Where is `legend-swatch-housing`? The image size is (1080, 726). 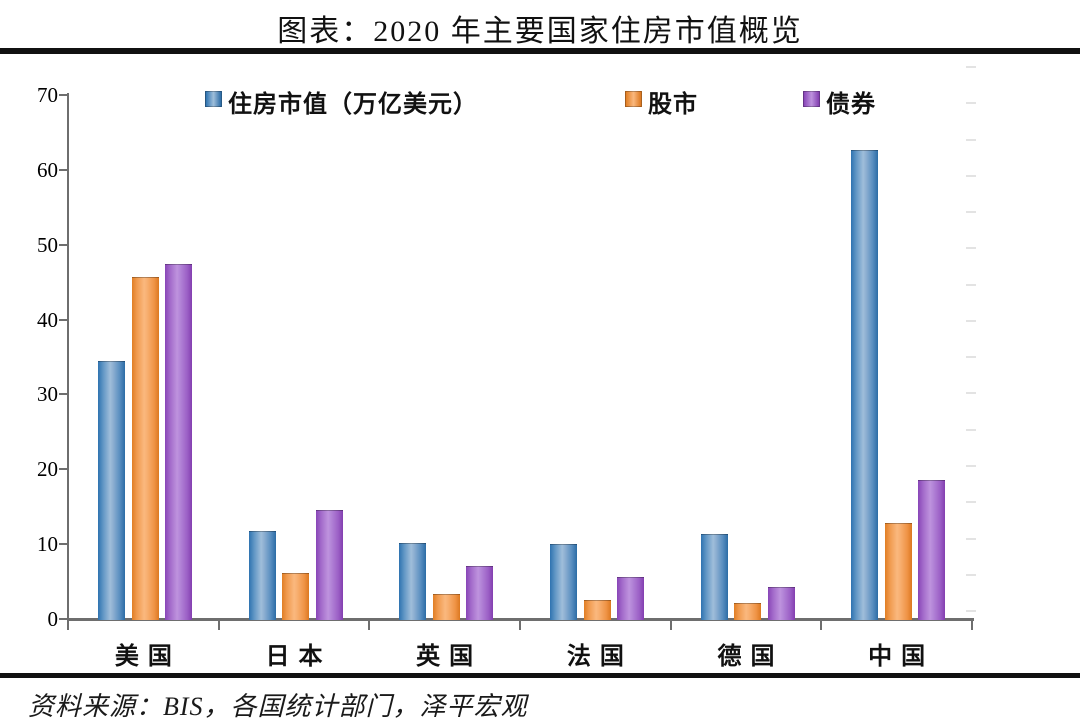
legend-swatch-housing is located at coordinates (213, 99).